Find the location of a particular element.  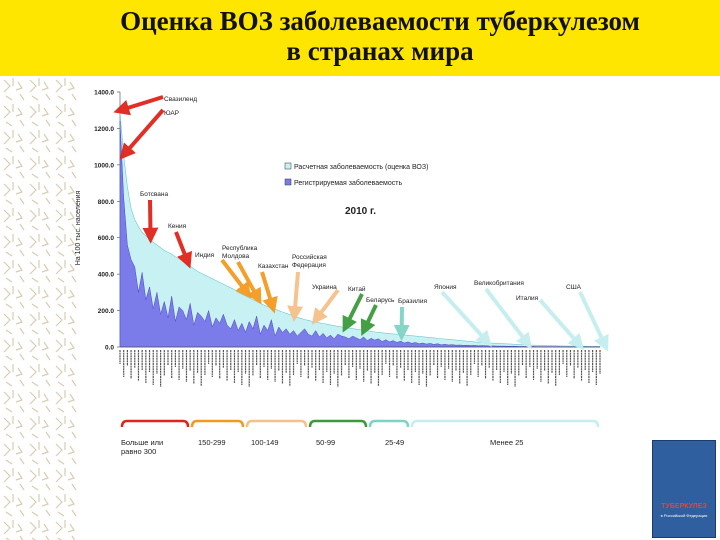

annotation-label: США is located at coordinates (574, 287).